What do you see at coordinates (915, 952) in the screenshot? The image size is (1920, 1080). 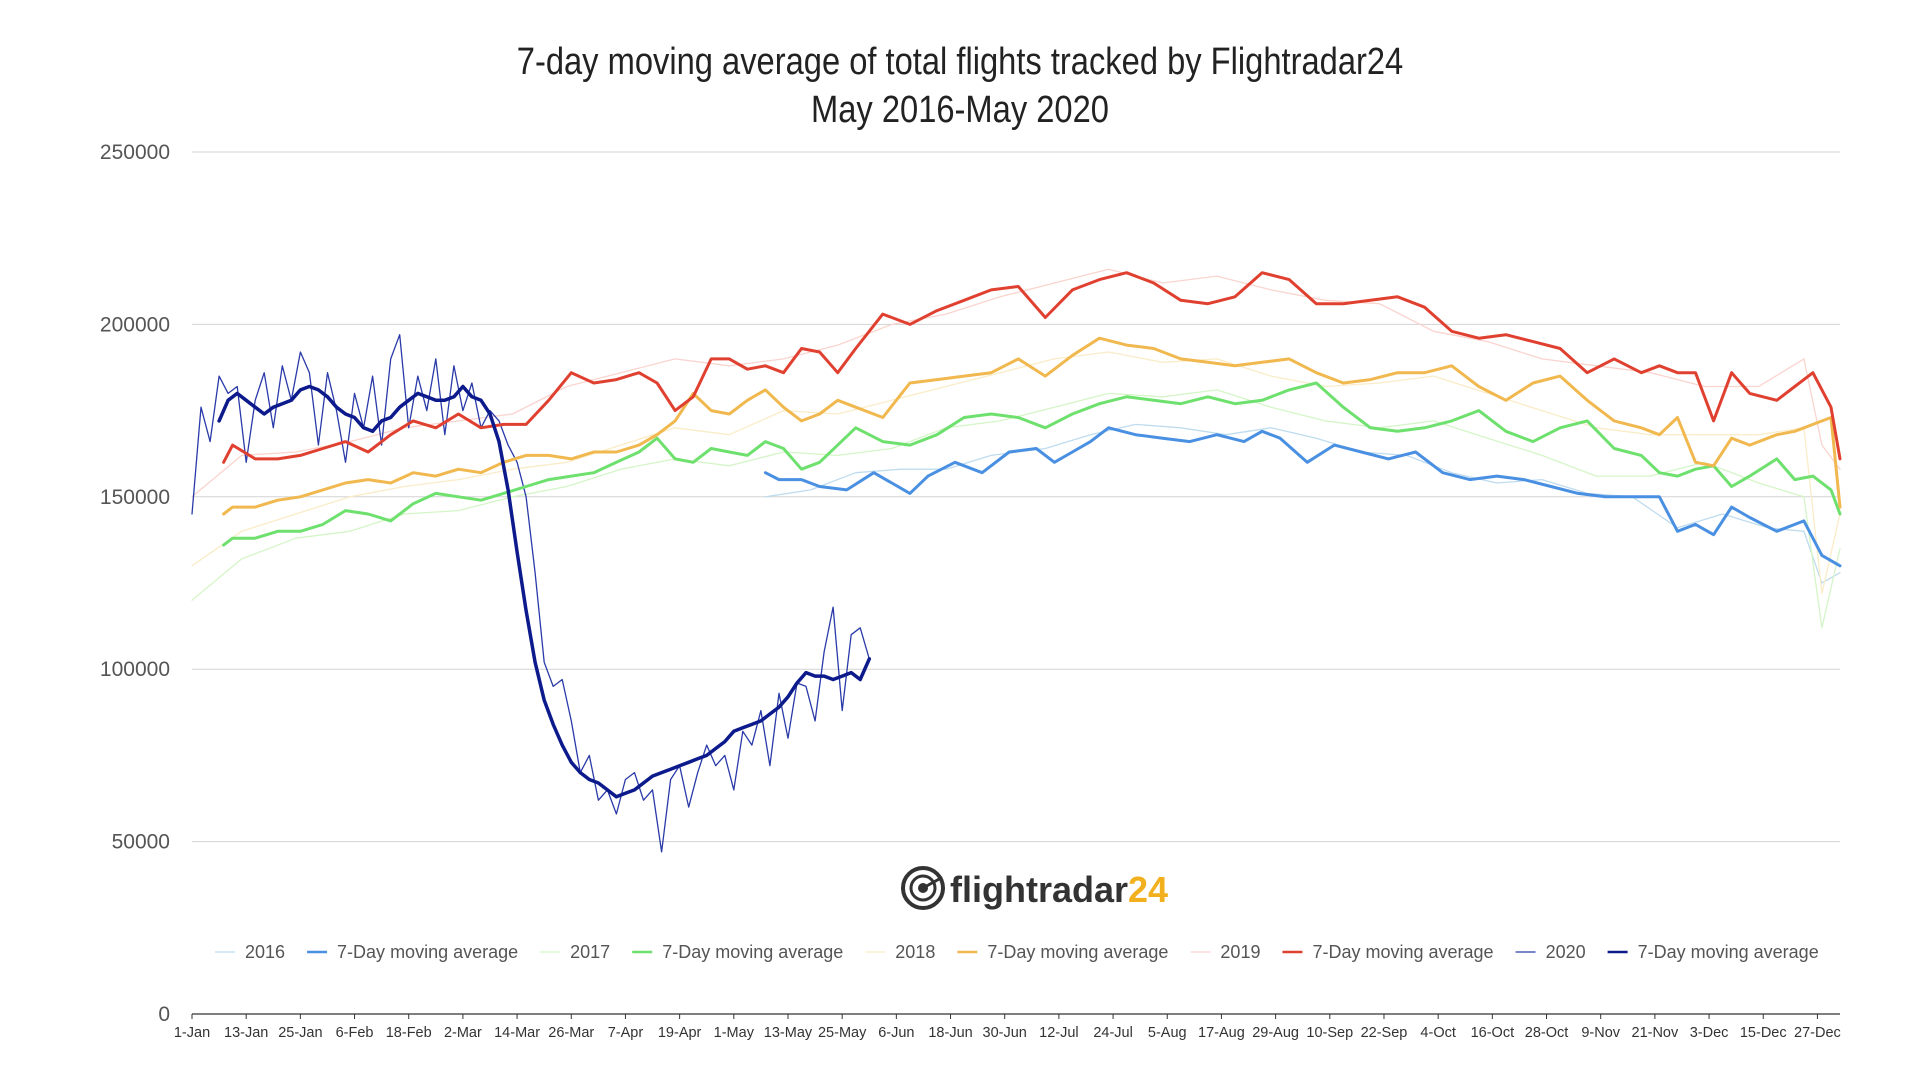 I see `legend-label: 2018` at bounding box center [915, 952].